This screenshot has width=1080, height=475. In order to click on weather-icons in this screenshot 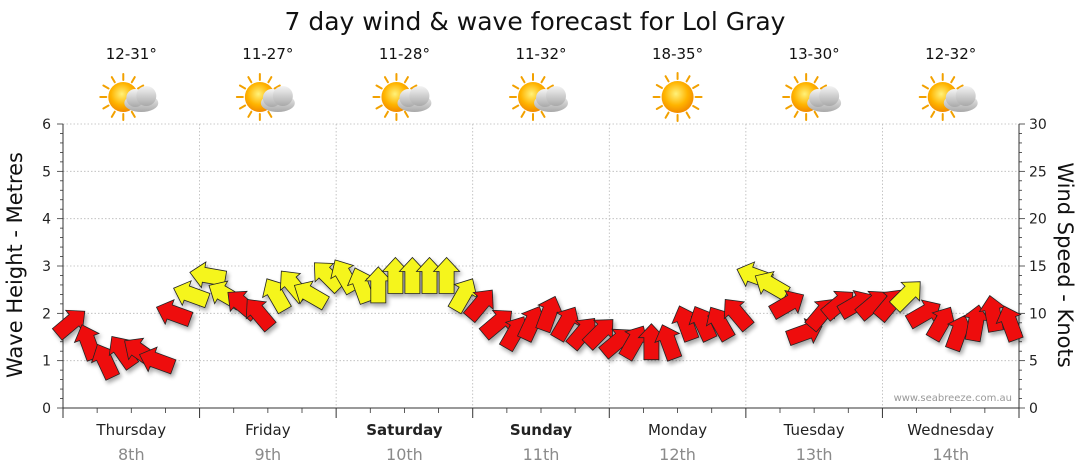, I will do `click(538, 97)`.